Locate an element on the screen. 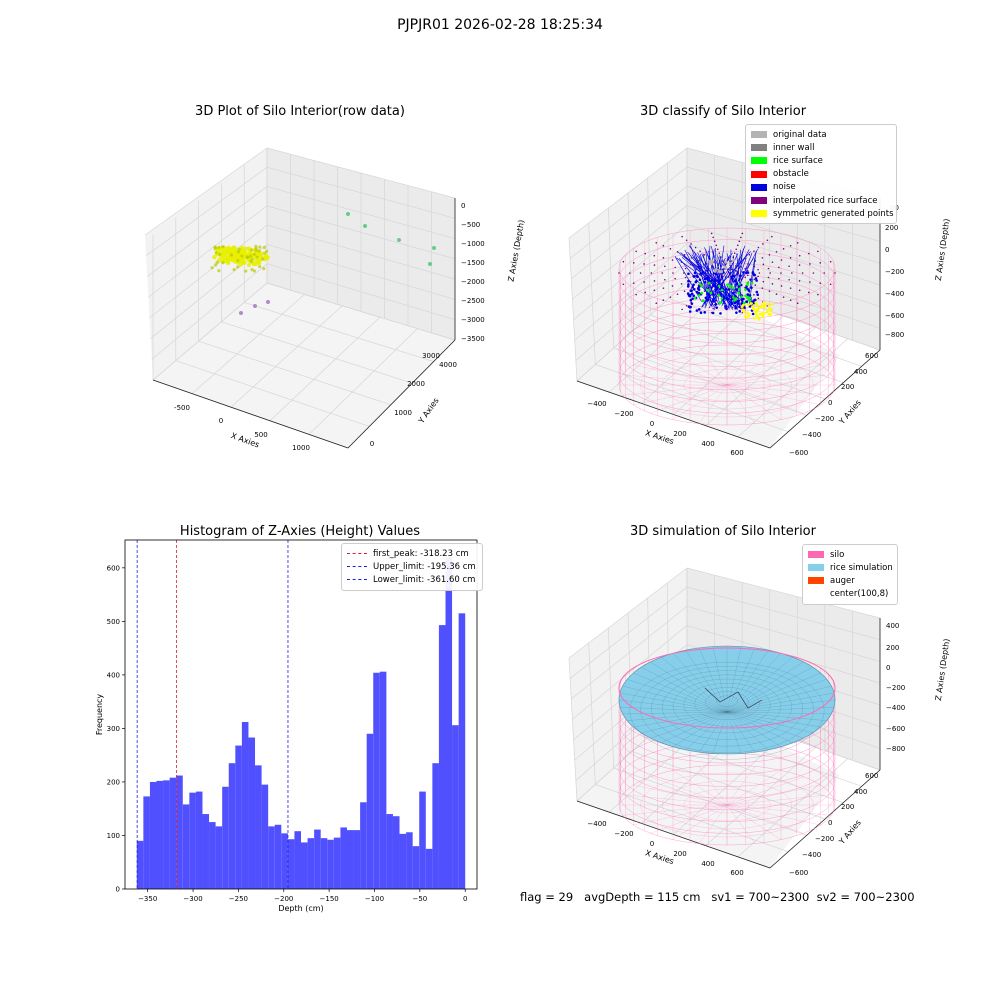  legend-item-symmetric: symmetric generated points is located at coordinates (822, 213).